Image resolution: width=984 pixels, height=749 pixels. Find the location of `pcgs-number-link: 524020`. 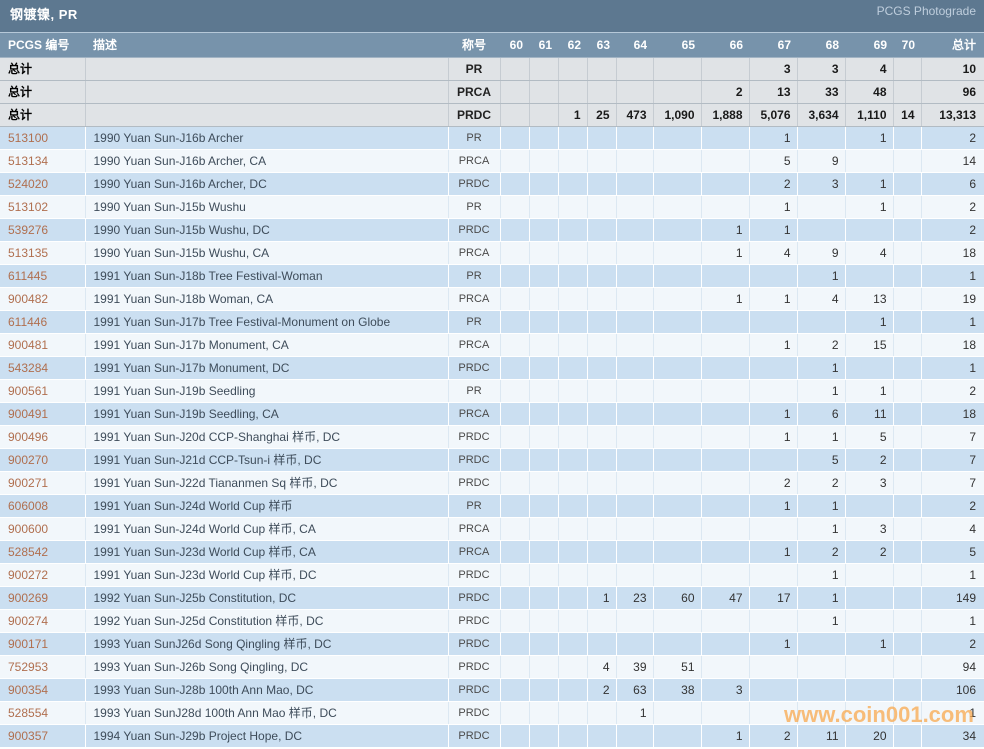

pcgs-number-link: 524020 is located at coordinates (28, 183).